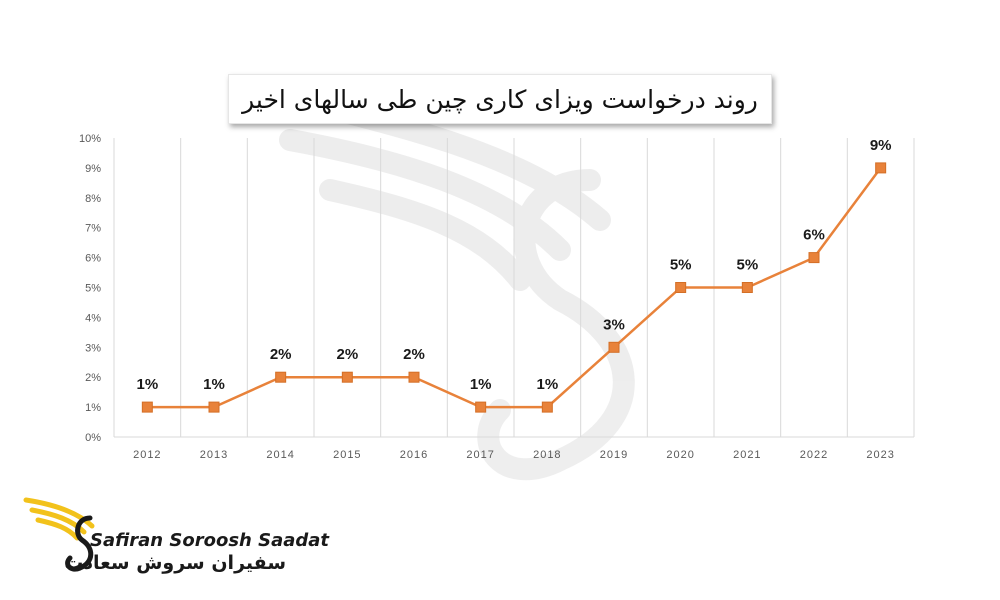 The height and width of the screenshot is (600, 1000). What do you see at coordinates (90, 139) in the screenshot?
I see `y-tick-label: 10%` at bounding box center [90, 139].